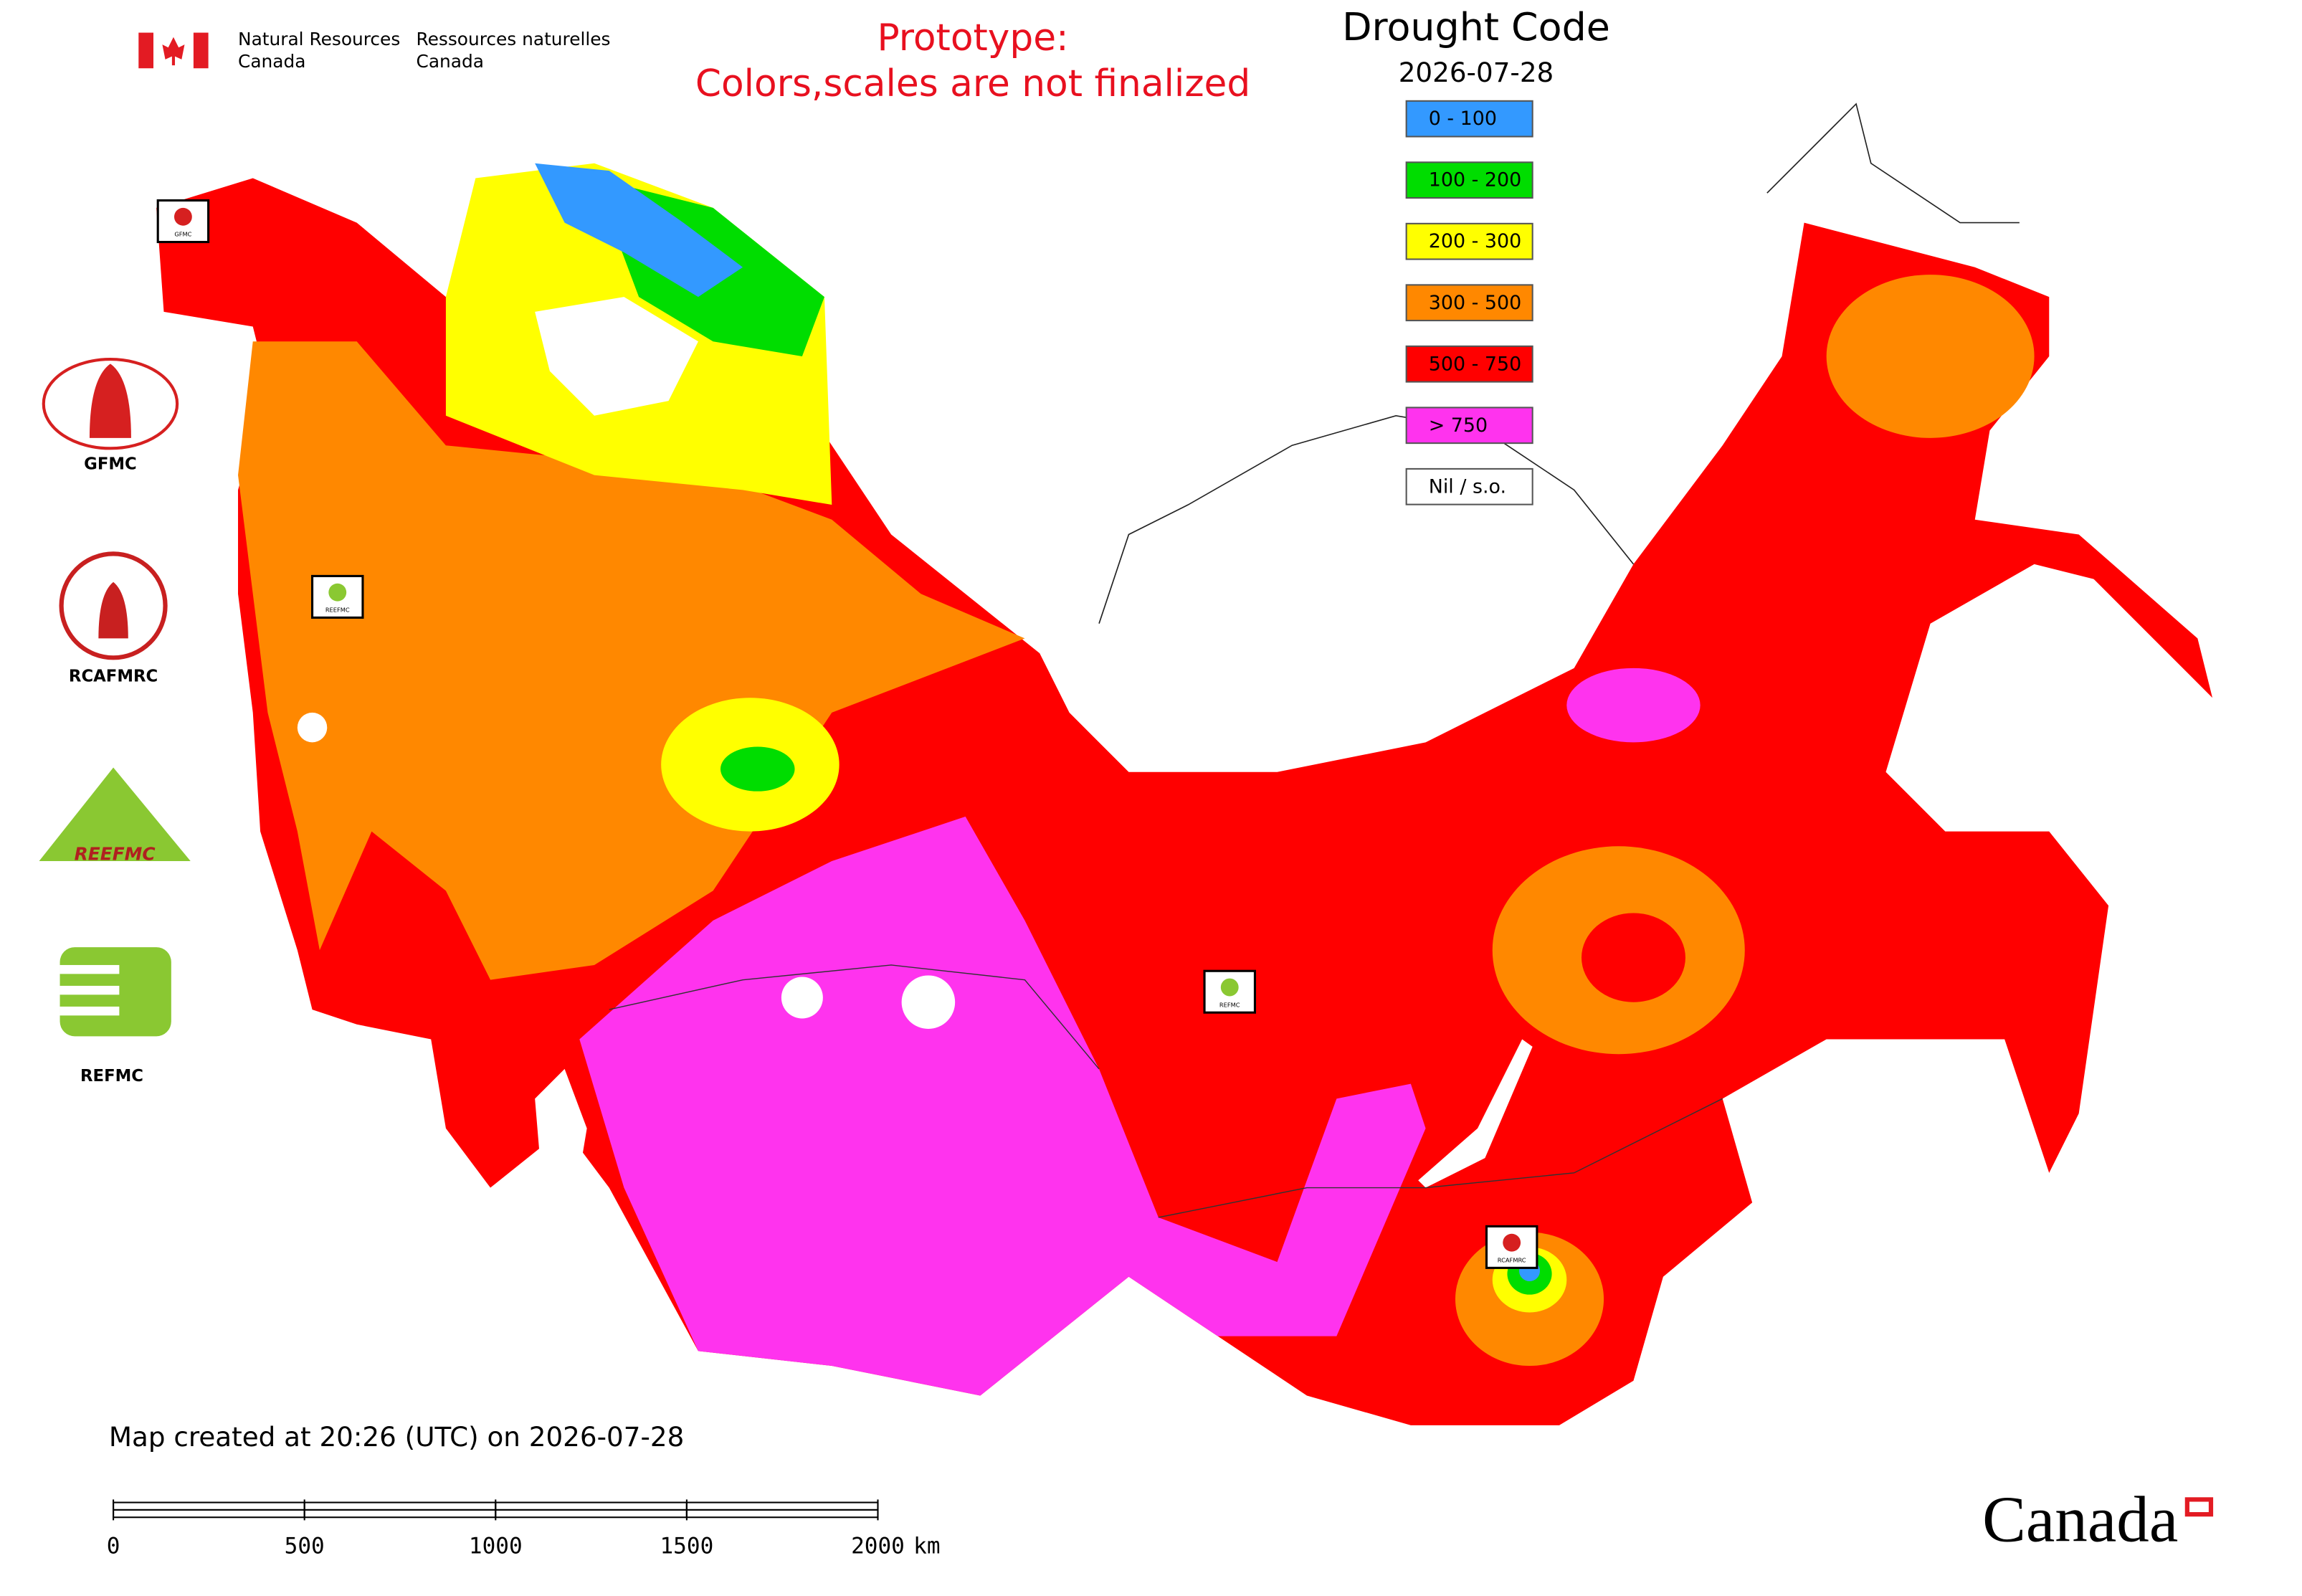  Describe the element at coordinates (878, 1546) in the screenshot. I see `scale-label: 2000` at that location.